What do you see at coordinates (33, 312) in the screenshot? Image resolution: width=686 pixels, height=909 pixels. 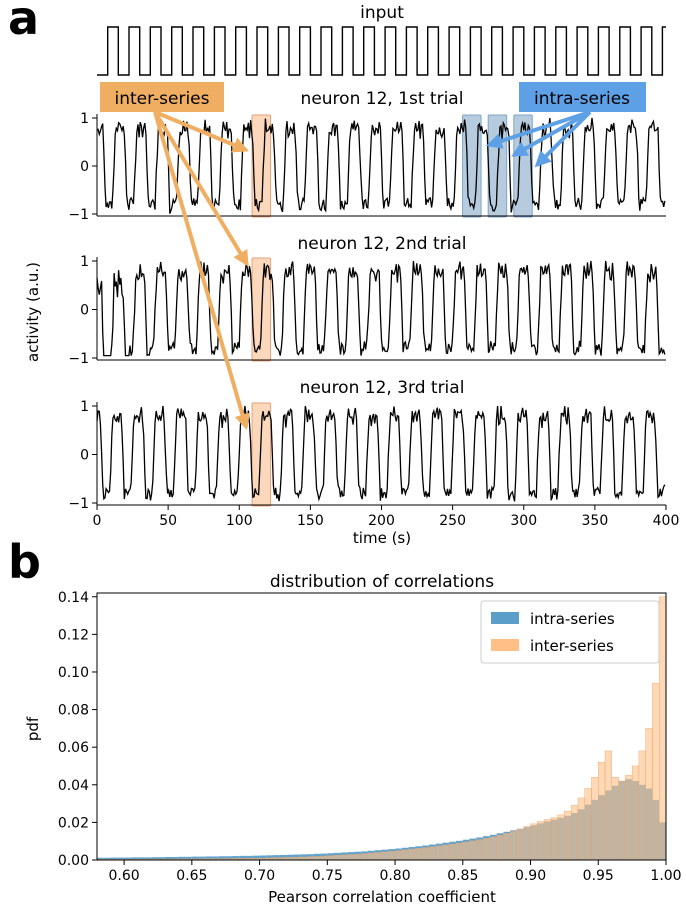 I see `panel-a-ylabel: activity (a.u.)` at bounding box center [33, 312].